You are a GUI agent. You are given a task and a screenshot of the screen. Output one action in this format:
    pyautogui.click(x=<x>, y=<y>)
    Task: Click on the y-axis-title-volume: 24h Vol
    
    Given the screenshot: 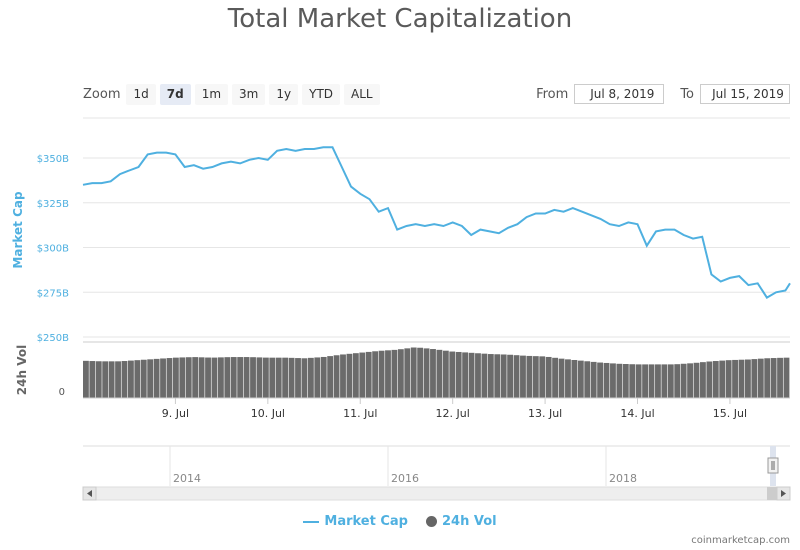 What is the action you would take?
    pyautogui.click(x=22, y=370)
    